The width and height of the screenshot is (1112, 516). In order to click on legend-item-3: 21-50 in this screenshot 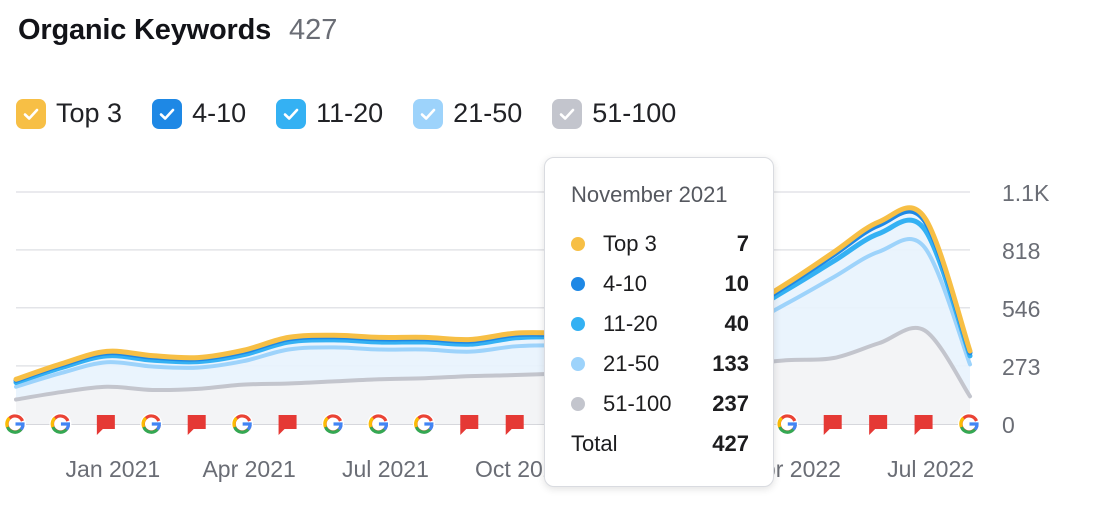, I will do `click(467, 113)`.